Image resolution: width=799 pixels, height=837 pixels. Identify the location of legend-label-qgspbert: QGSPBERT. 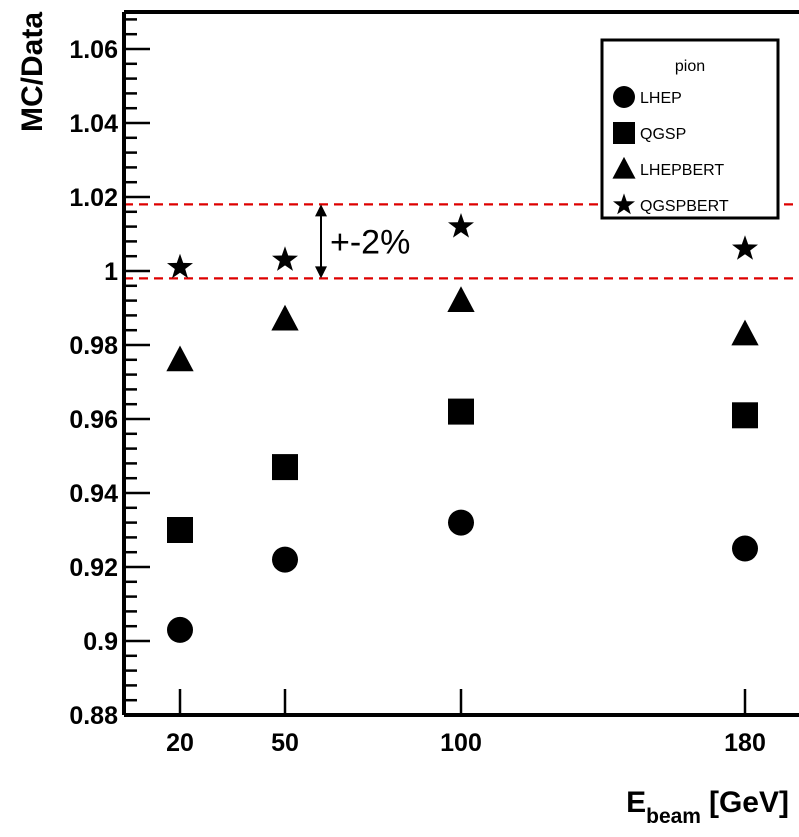
(684, 206).